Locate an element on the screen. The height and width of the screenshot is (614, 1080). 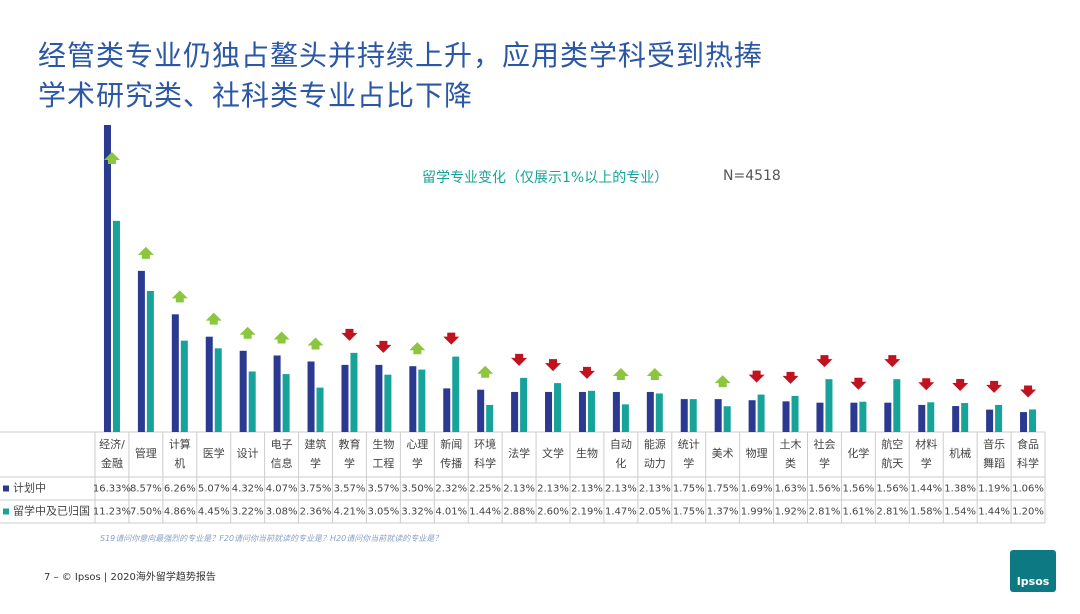
value-label: 16.33% is located at coordinates (112, 489).